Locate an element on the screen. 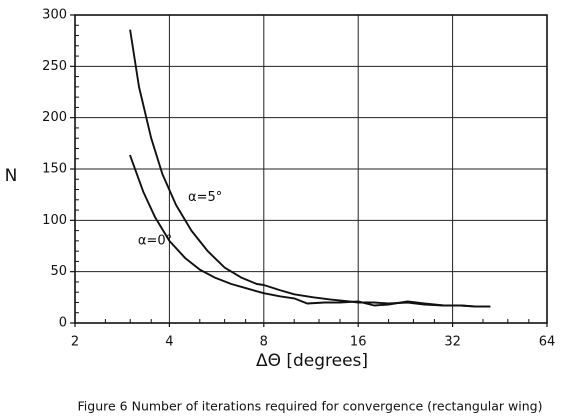 The width and height of the screenshot is (570, 419). y-tick-label: 0 is located at coordinates (63, 323).